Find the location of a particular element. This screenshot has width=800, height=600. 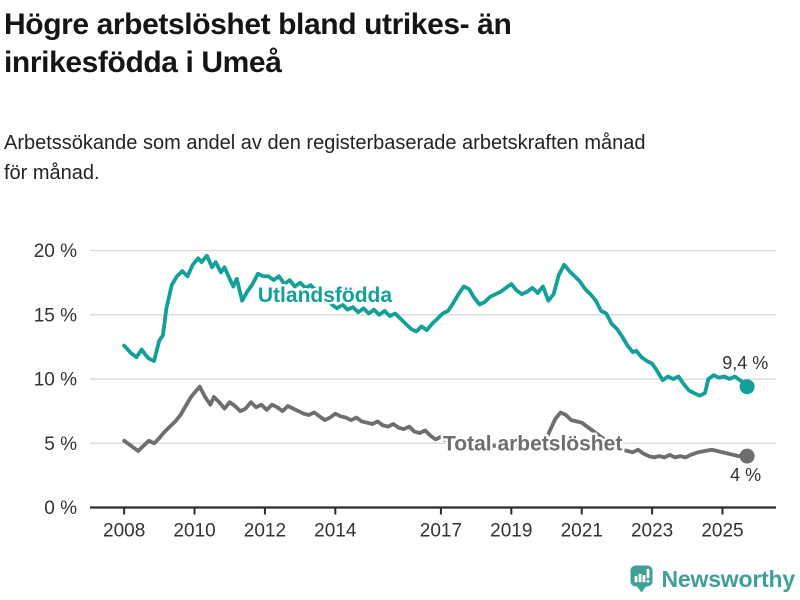

x-tick-label: 2021 is located at coordinates (582, 531).